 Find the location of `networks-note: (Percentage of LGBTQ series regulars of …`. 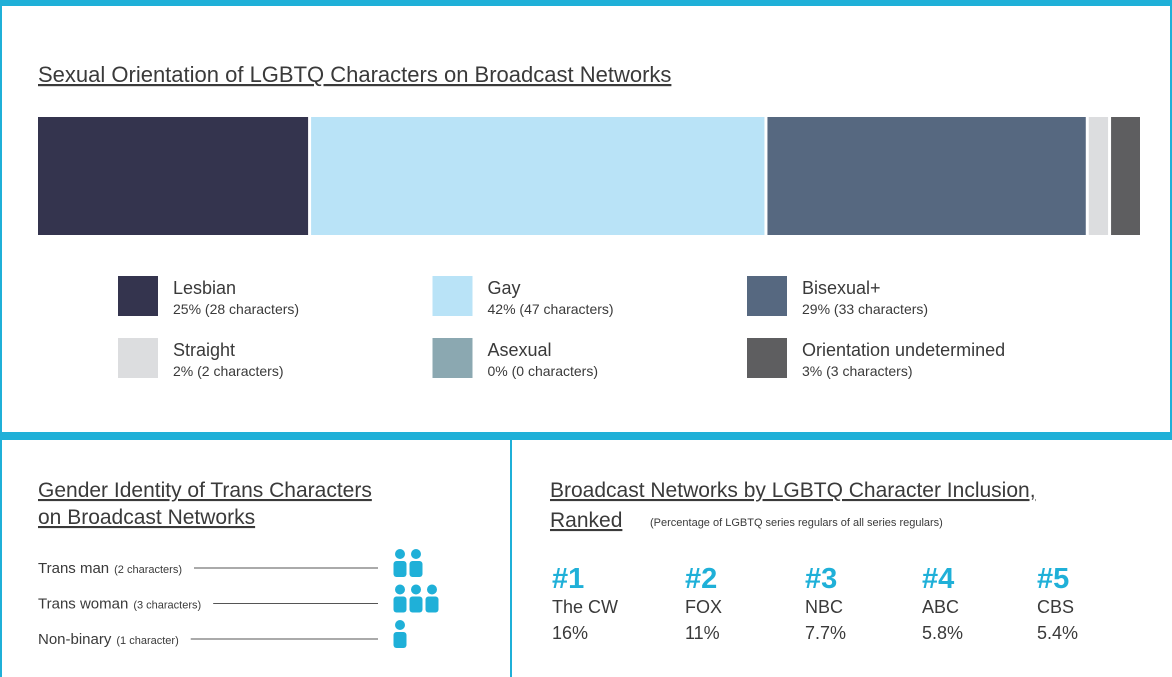

networks-note: (Percentage of LGBTQ series regulars of … is located at coordinates (796, 523).